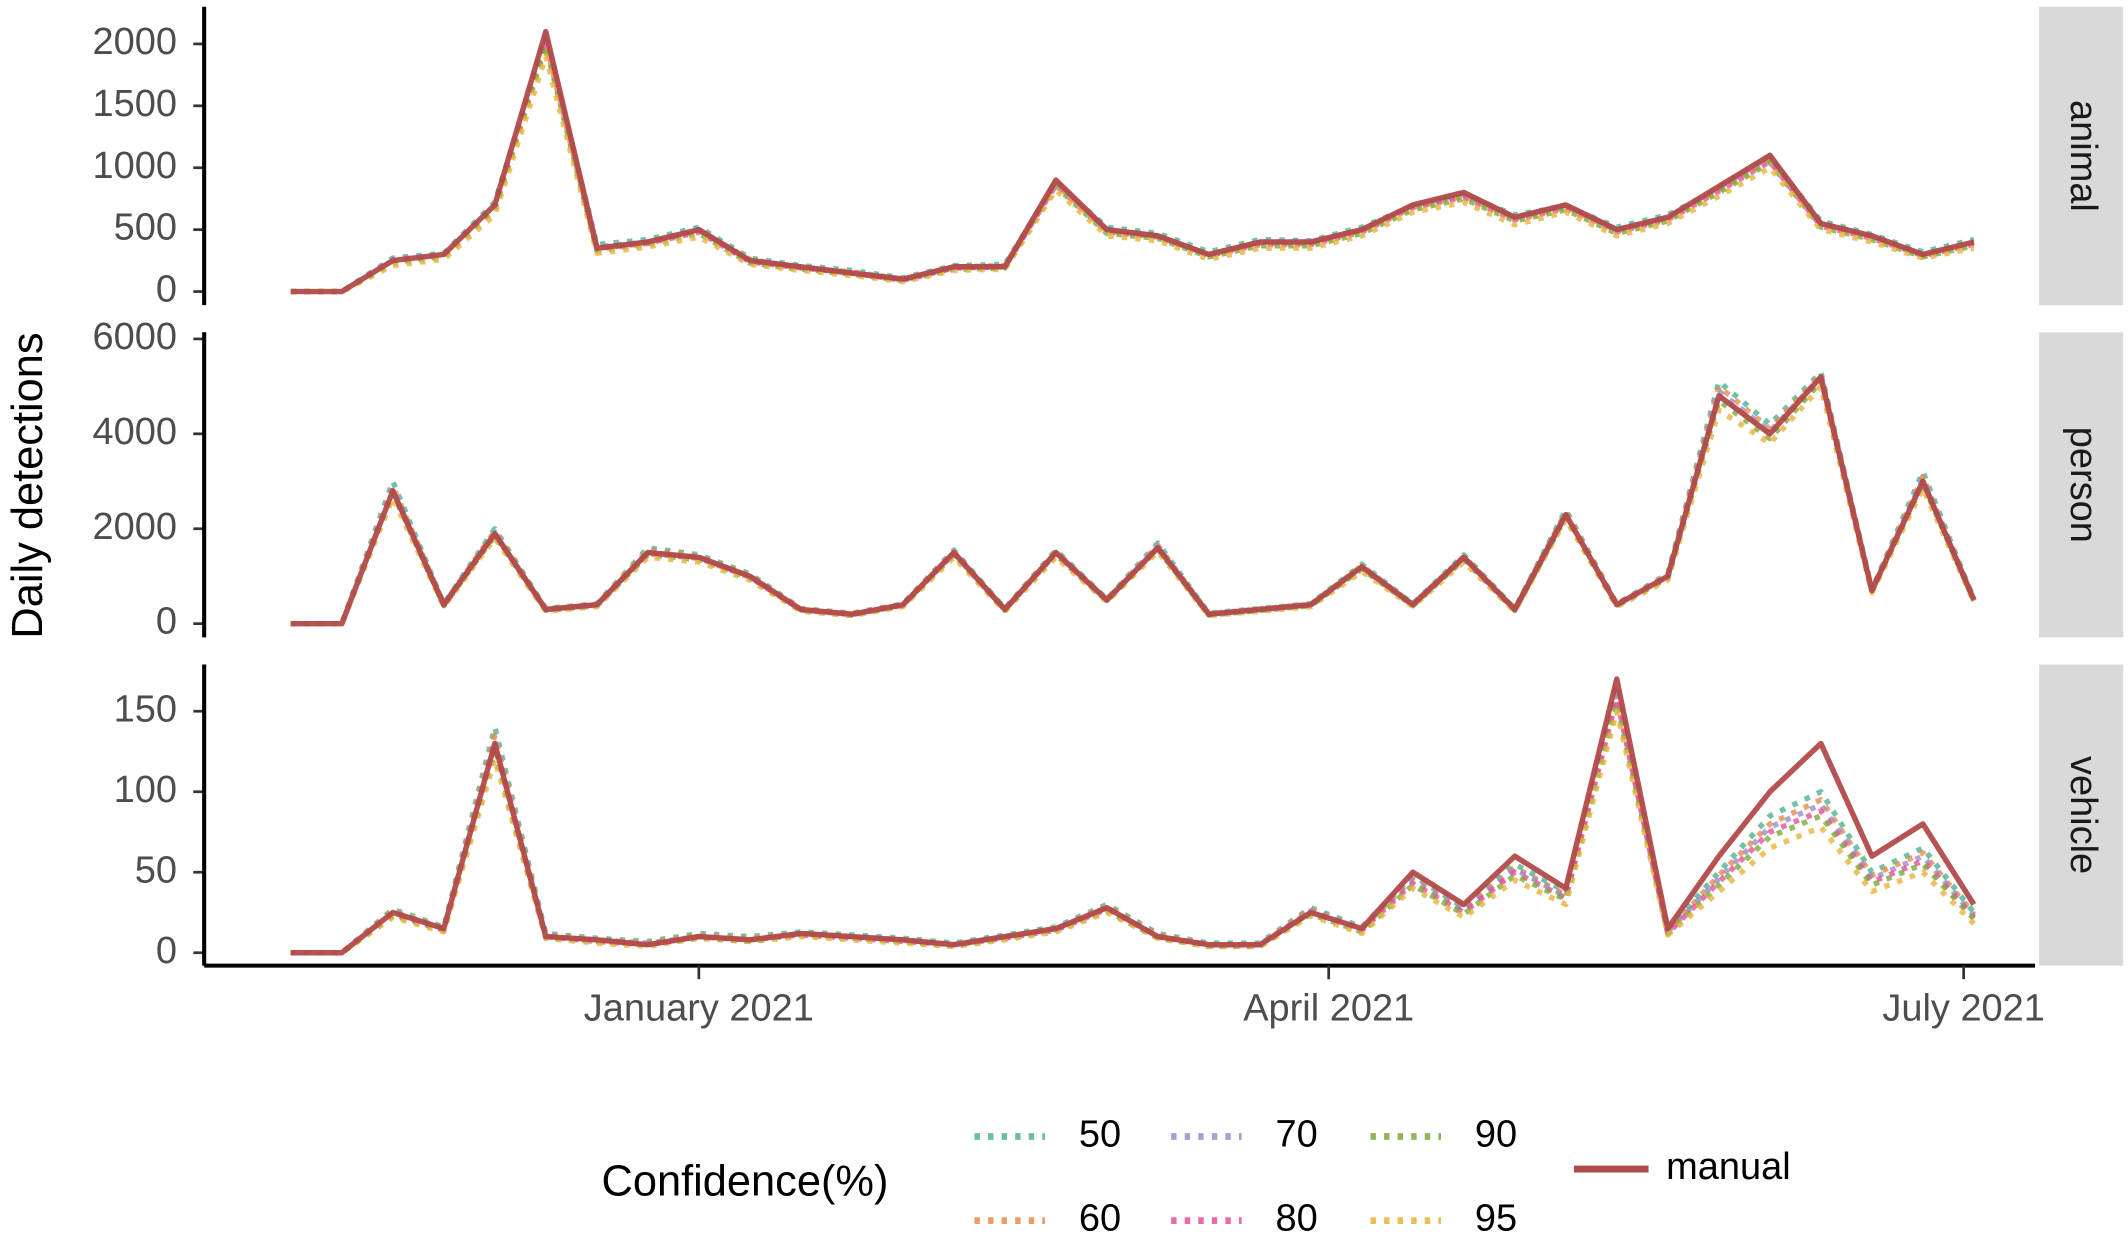  I want to click on y-tick-label: 50, so click(156, 870).